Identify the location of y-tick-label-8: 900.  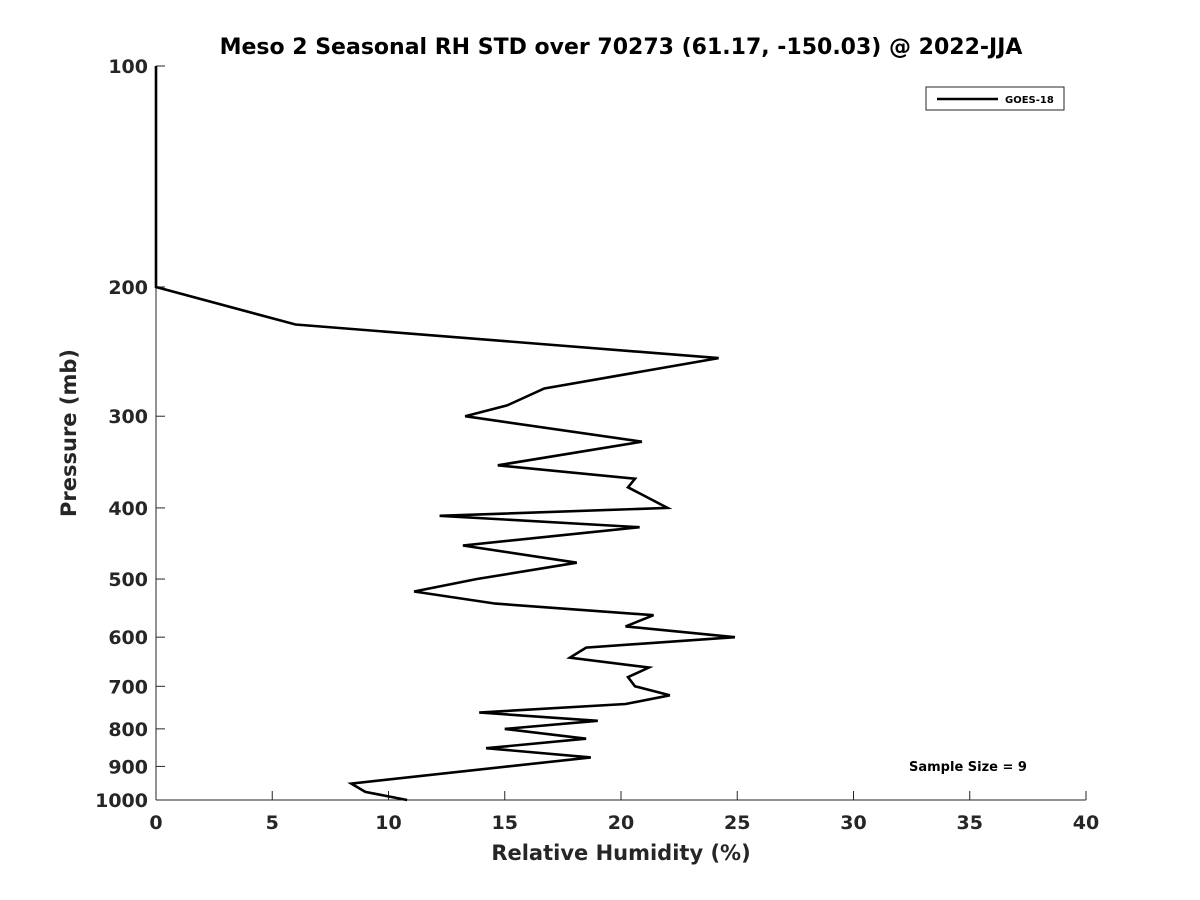
(128, 767).